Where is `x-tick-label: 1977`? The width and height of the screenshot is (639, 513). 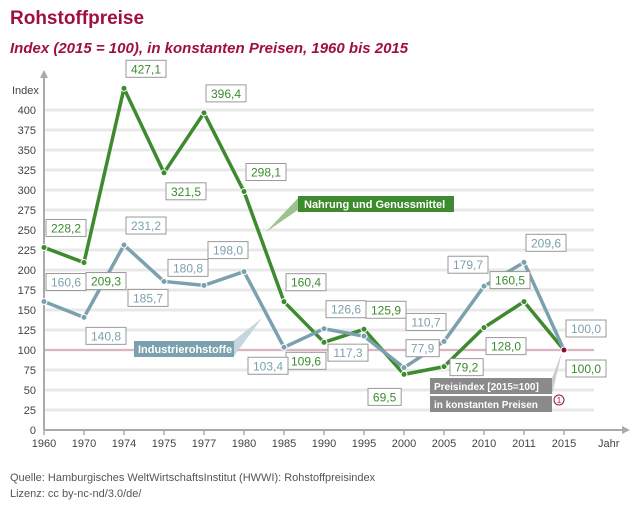
x-tick-label: 1977 is located at coordinates (204, 444).